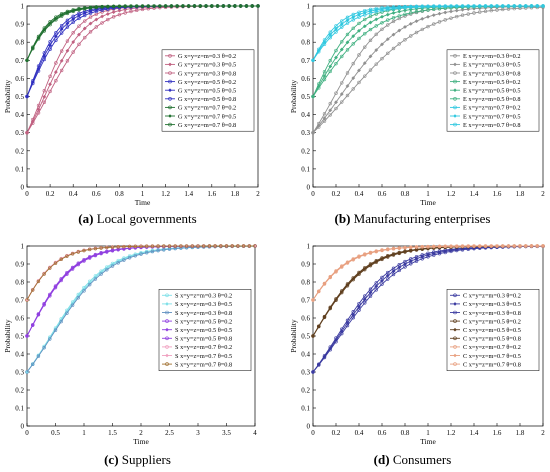  What do you see at coordinates (451, 433) in the screenshot?
I see `panel-d-xtick-label: 1.2` at bounding box center [451, 433].